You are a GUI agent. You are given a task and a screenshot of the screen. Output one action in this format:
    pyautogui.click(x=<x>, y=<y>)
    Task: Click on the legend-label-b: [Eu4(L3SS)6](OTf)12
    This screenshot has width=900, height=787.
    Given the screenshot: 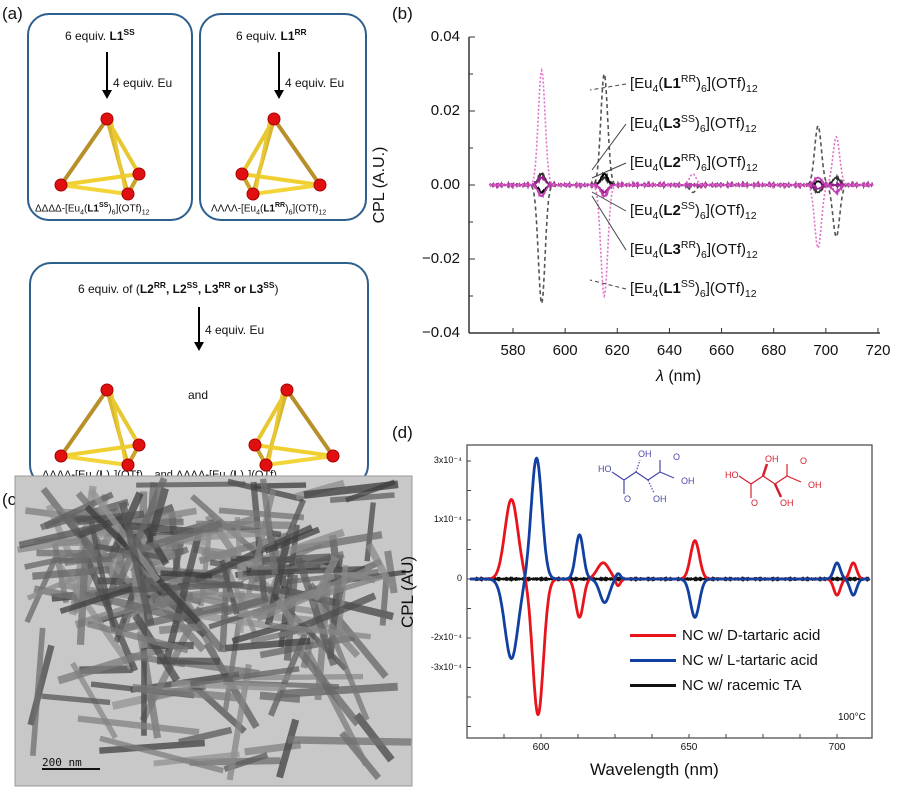 What is the action you would take?
    pyautogui.click(x=693, y=124)
    